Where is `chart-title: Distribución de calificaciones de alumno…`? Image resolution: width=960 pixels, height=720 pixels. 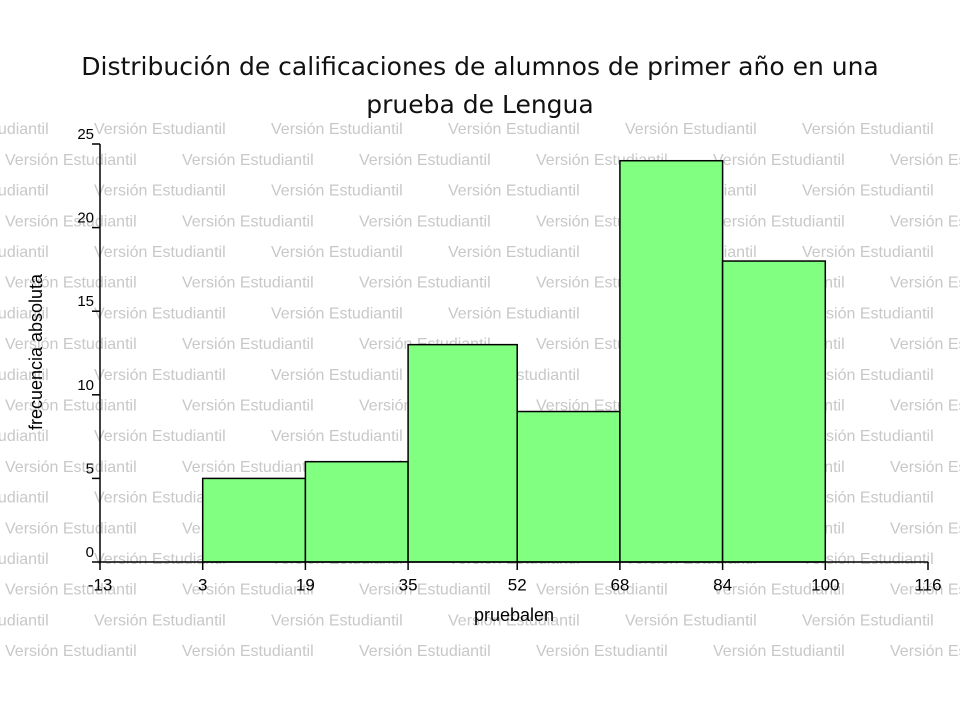 chart-title: Distribución de calificaciones de alumno… is located at coordinates (480, 85).